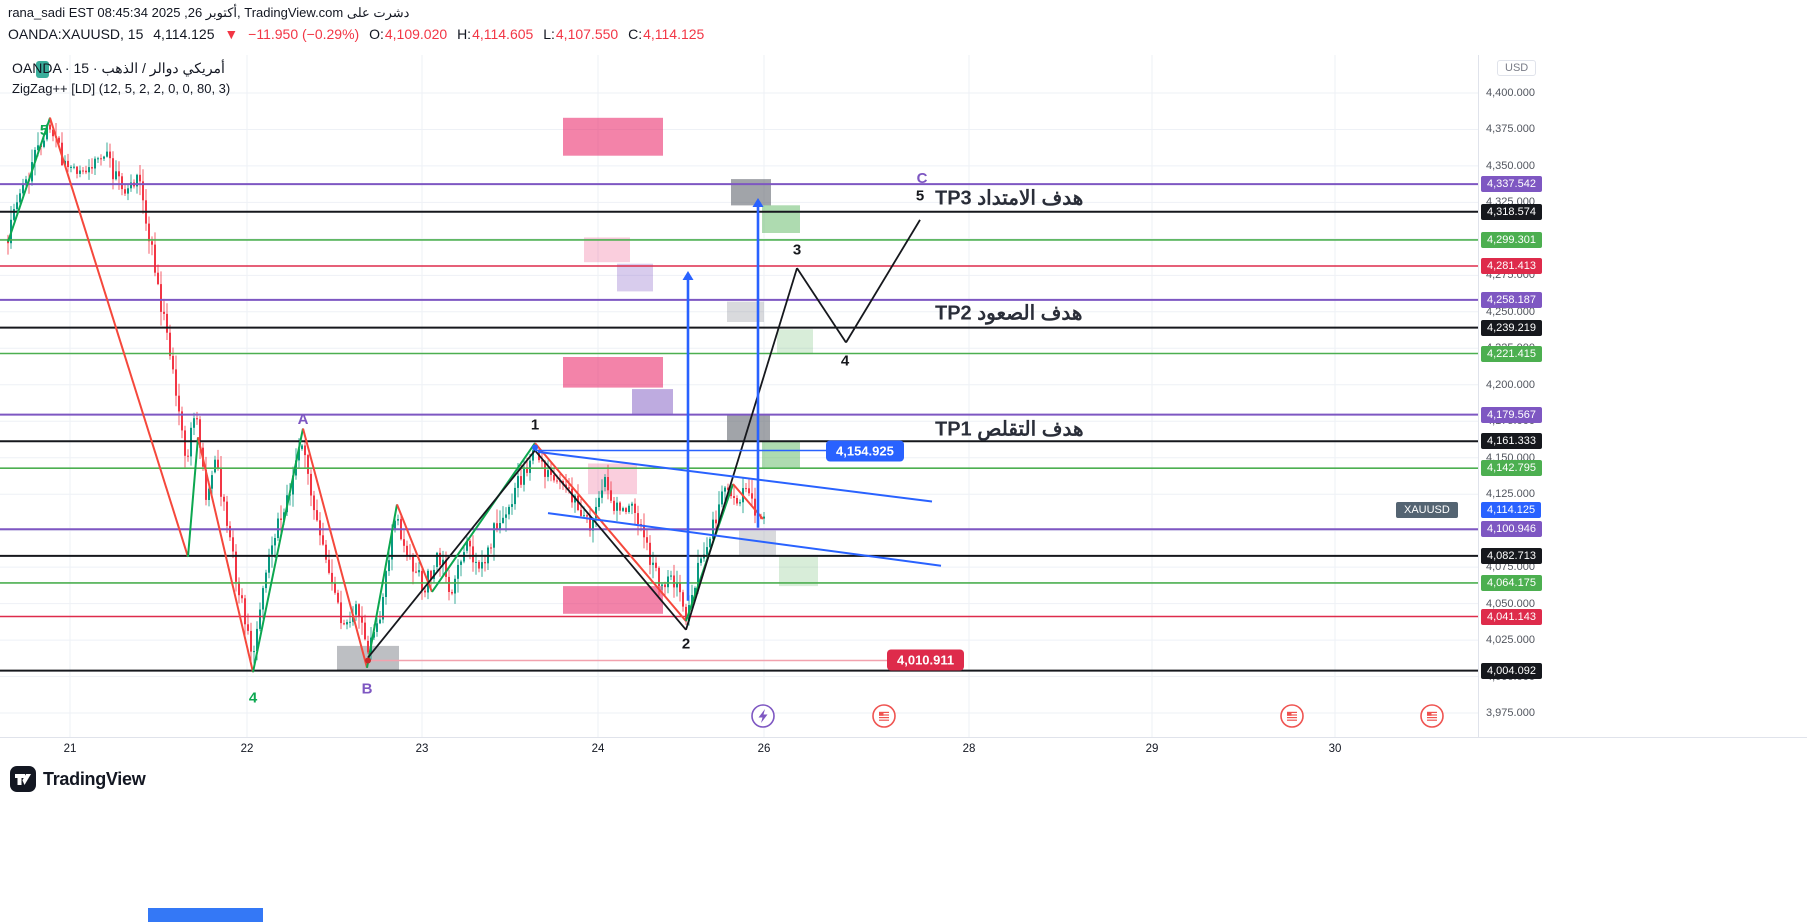  I want to click on price-level-badge: 4,004.092, so click(1511, 670).